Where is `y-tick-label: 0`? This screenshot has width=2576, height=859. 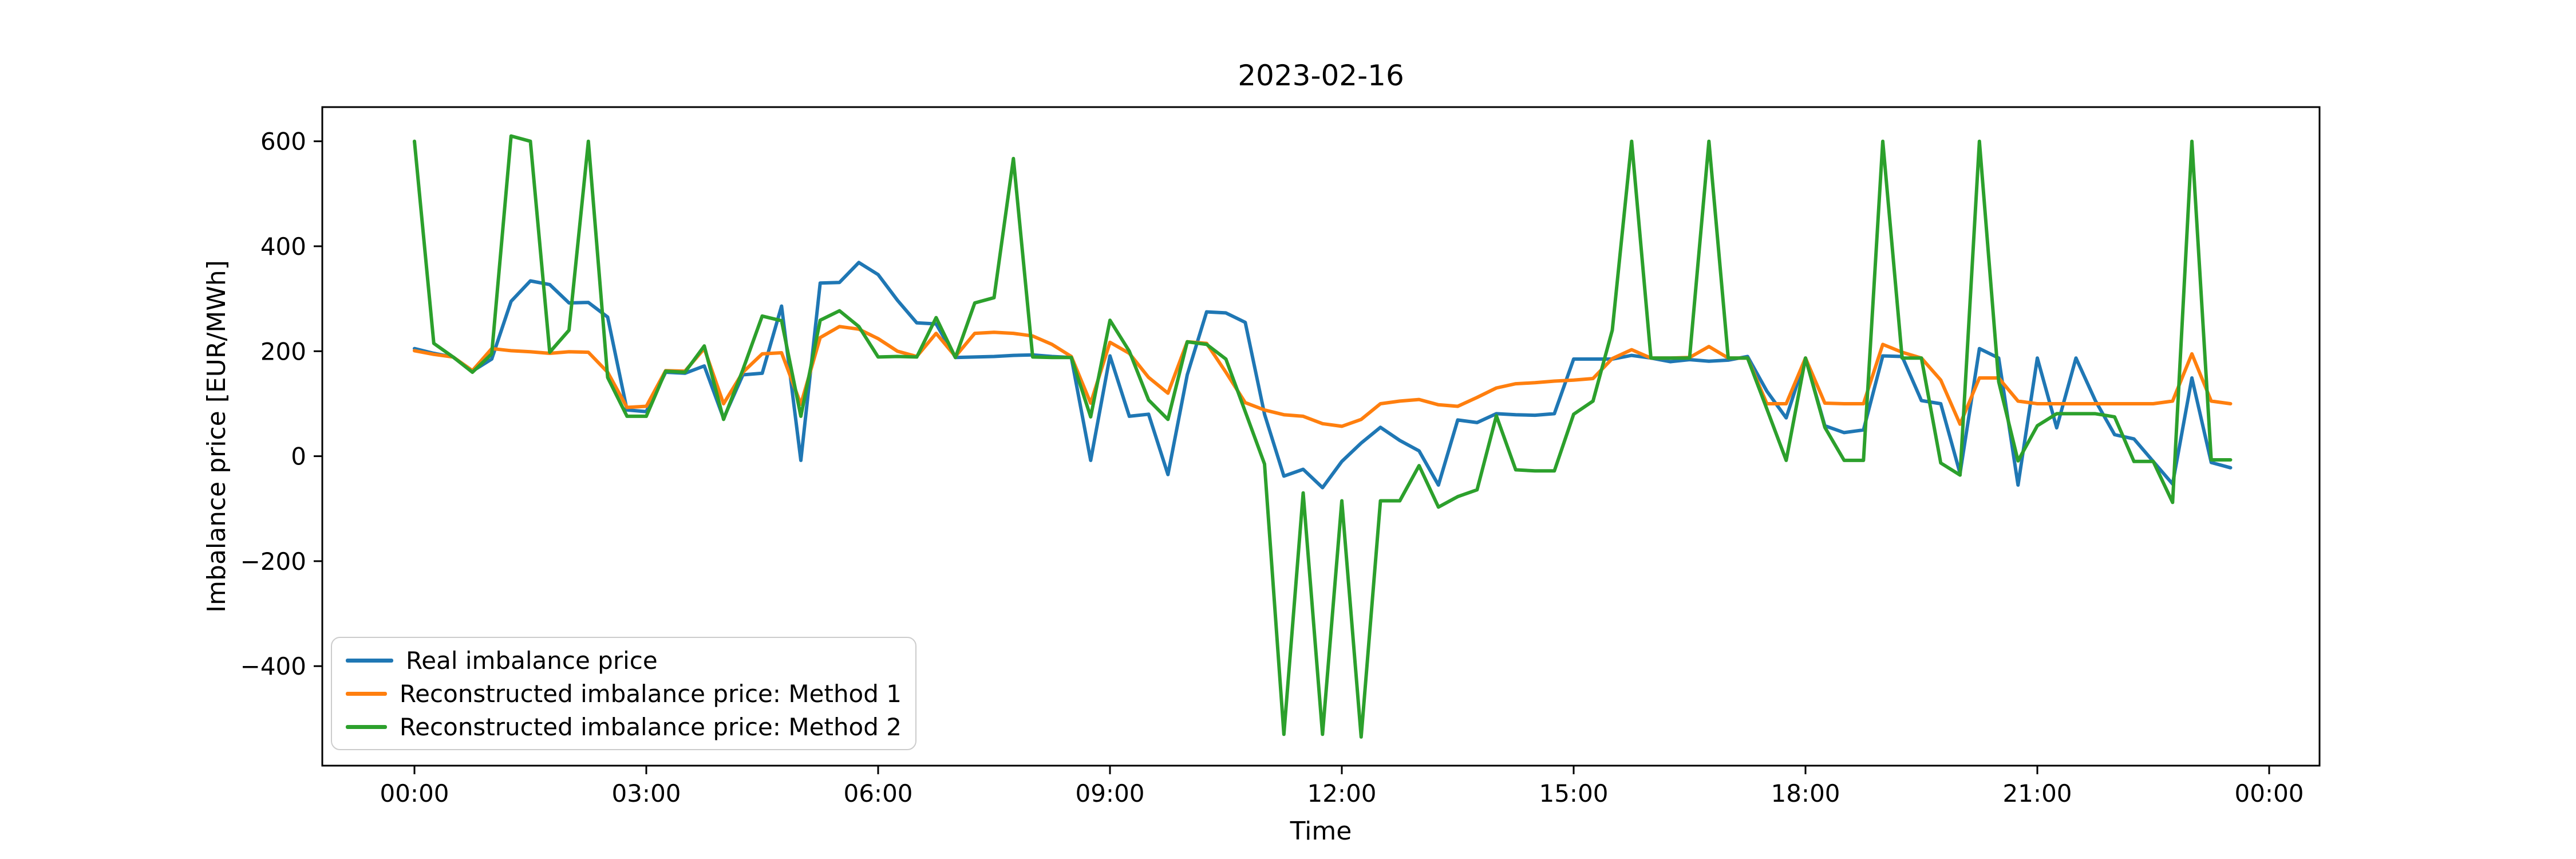 y-tick-label: 0 is located at coordinates (298, 457).